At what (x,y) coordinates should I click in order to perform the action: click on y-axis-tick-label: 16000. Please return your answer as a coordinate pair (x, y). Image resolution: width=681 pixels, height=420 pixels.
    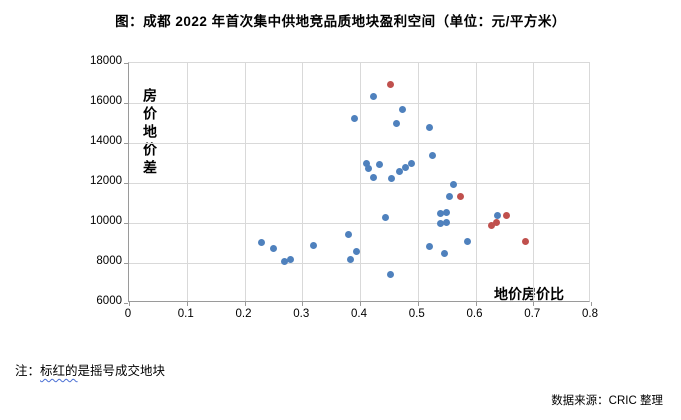
    Looking at the image, I should click on (106, 101).